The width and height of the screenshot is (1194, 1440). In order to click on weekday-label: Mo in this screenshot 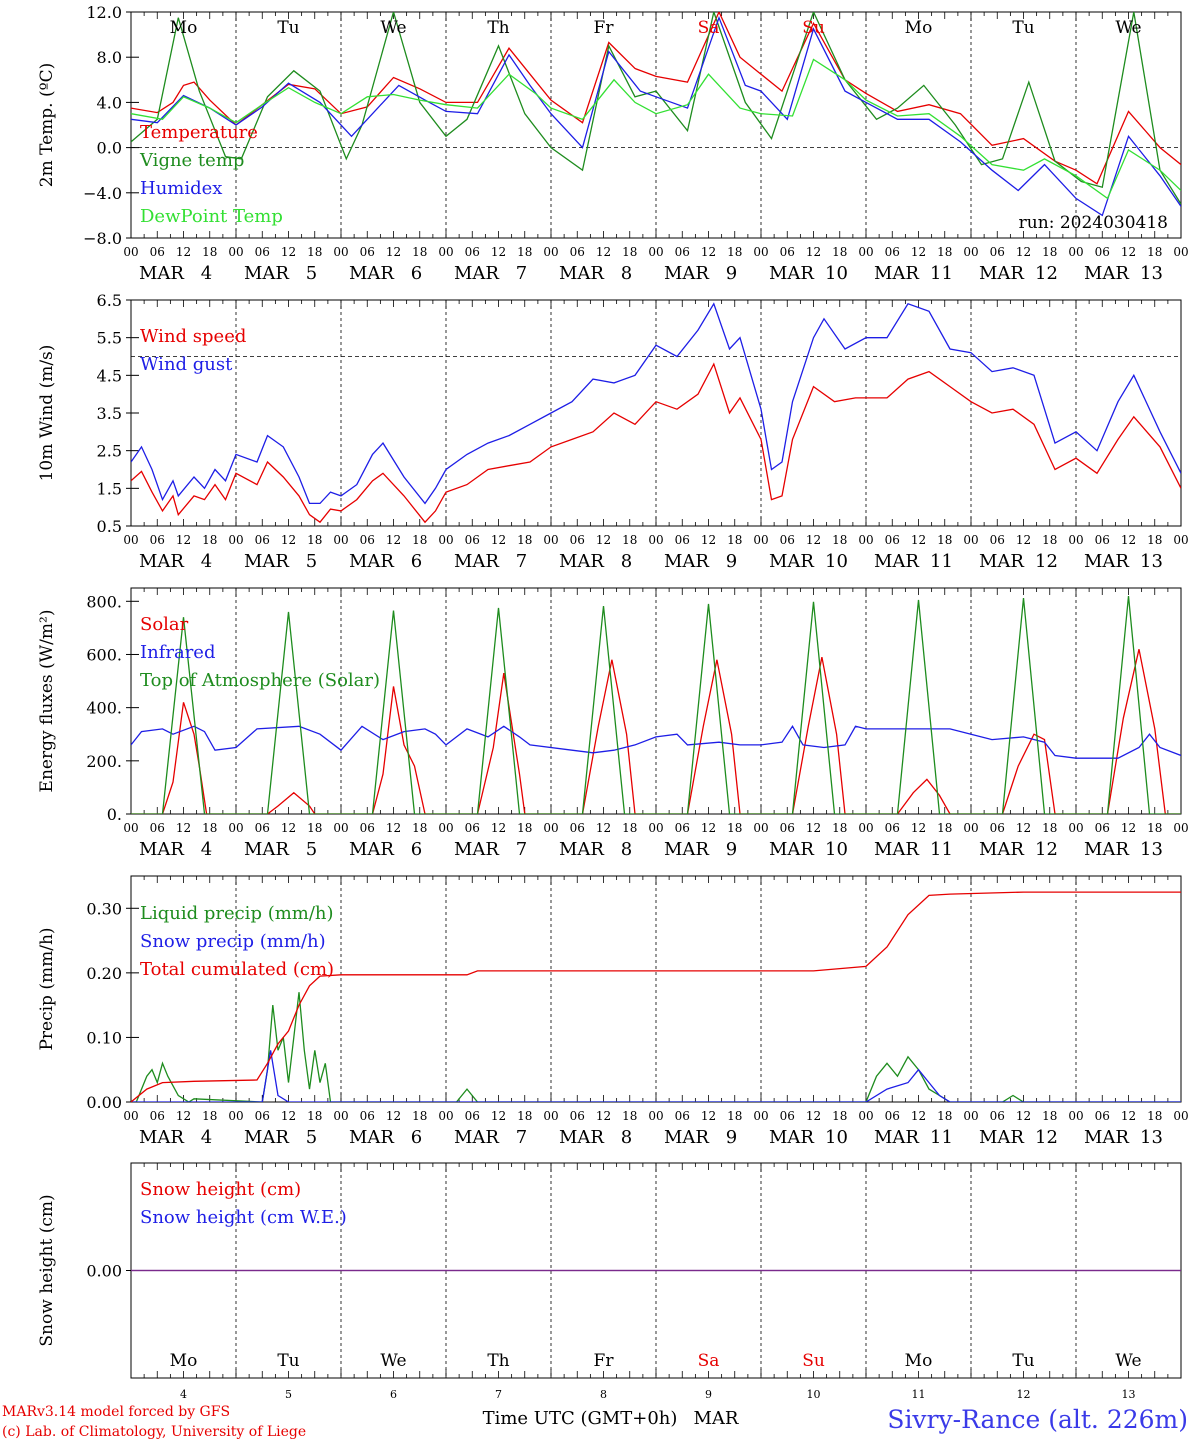, I will do `click(919, 28)`.